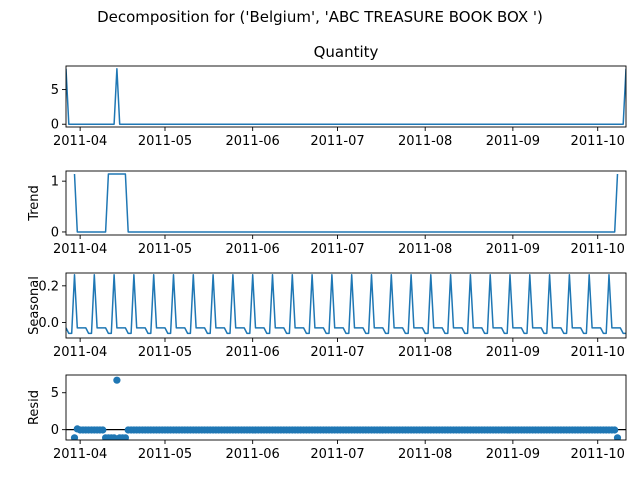 This screenshot has width=640, height=480. What do you see at coordinates (598, 249) in the screenshot?
I see `trend-xtick-label: 2011-10` at bounding box center [598, 249].